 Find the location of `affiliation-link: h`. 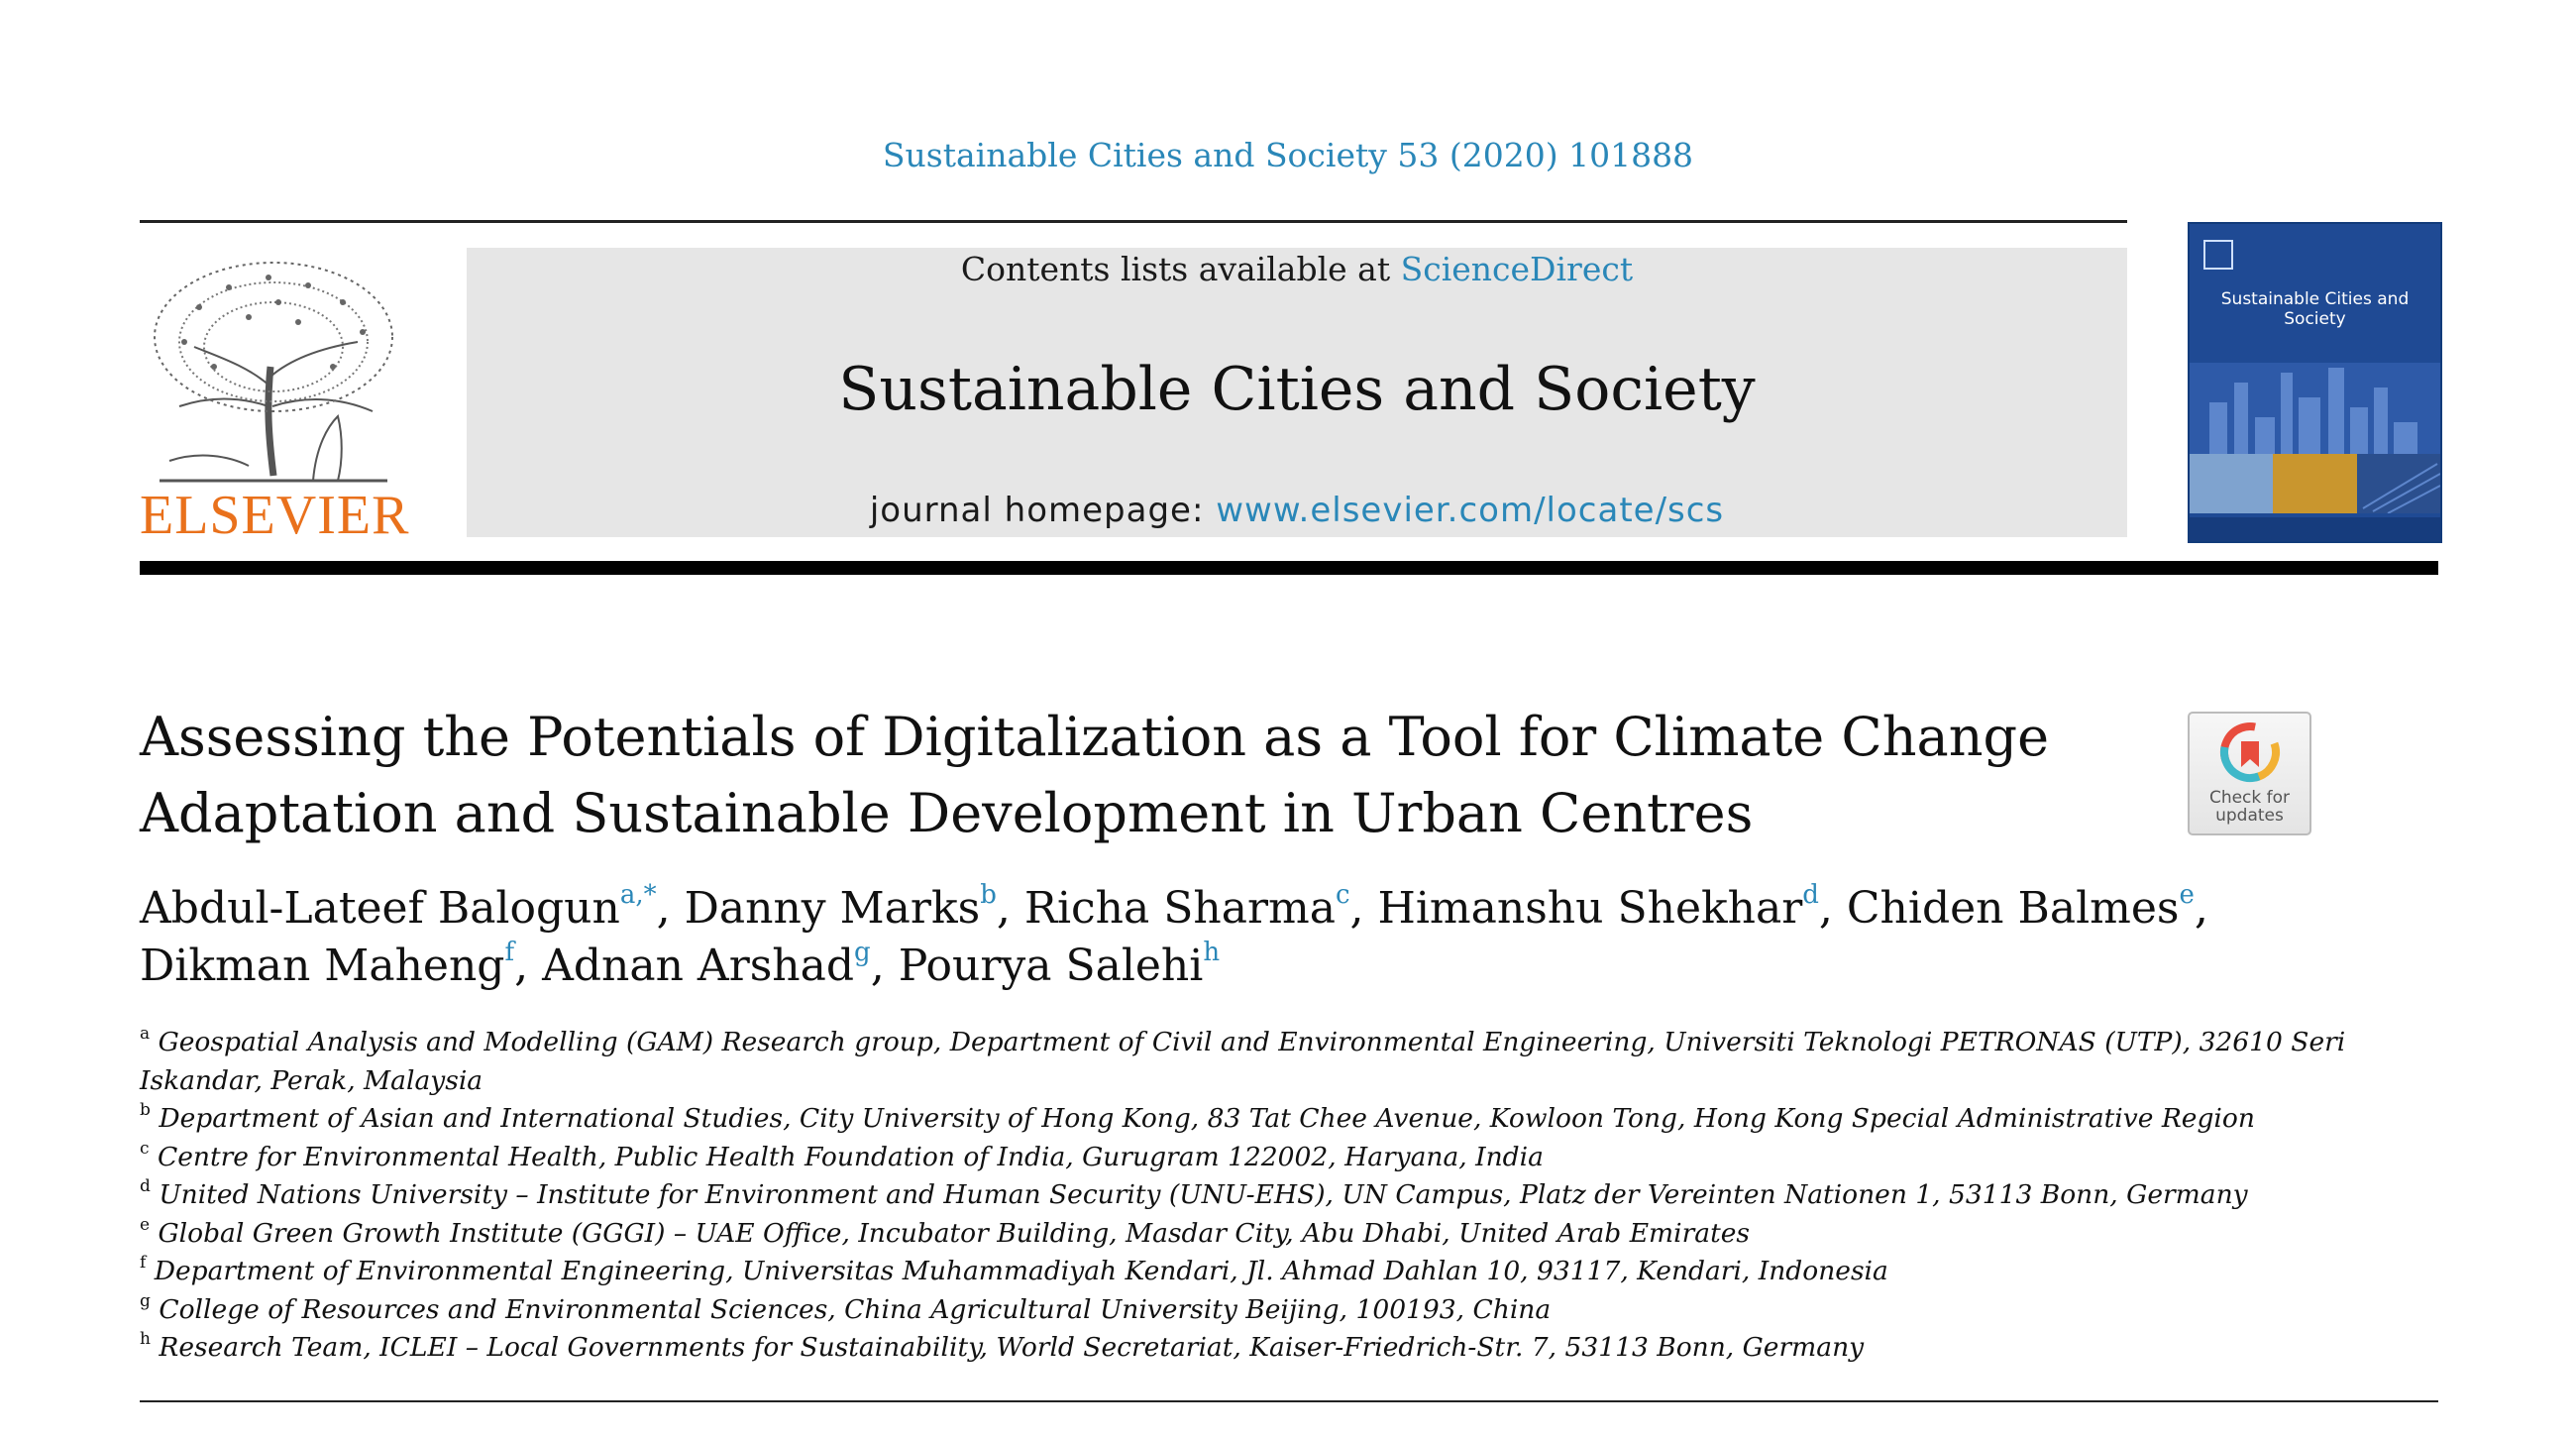

affiliation-link: h is located at coordinates (1212, 953).